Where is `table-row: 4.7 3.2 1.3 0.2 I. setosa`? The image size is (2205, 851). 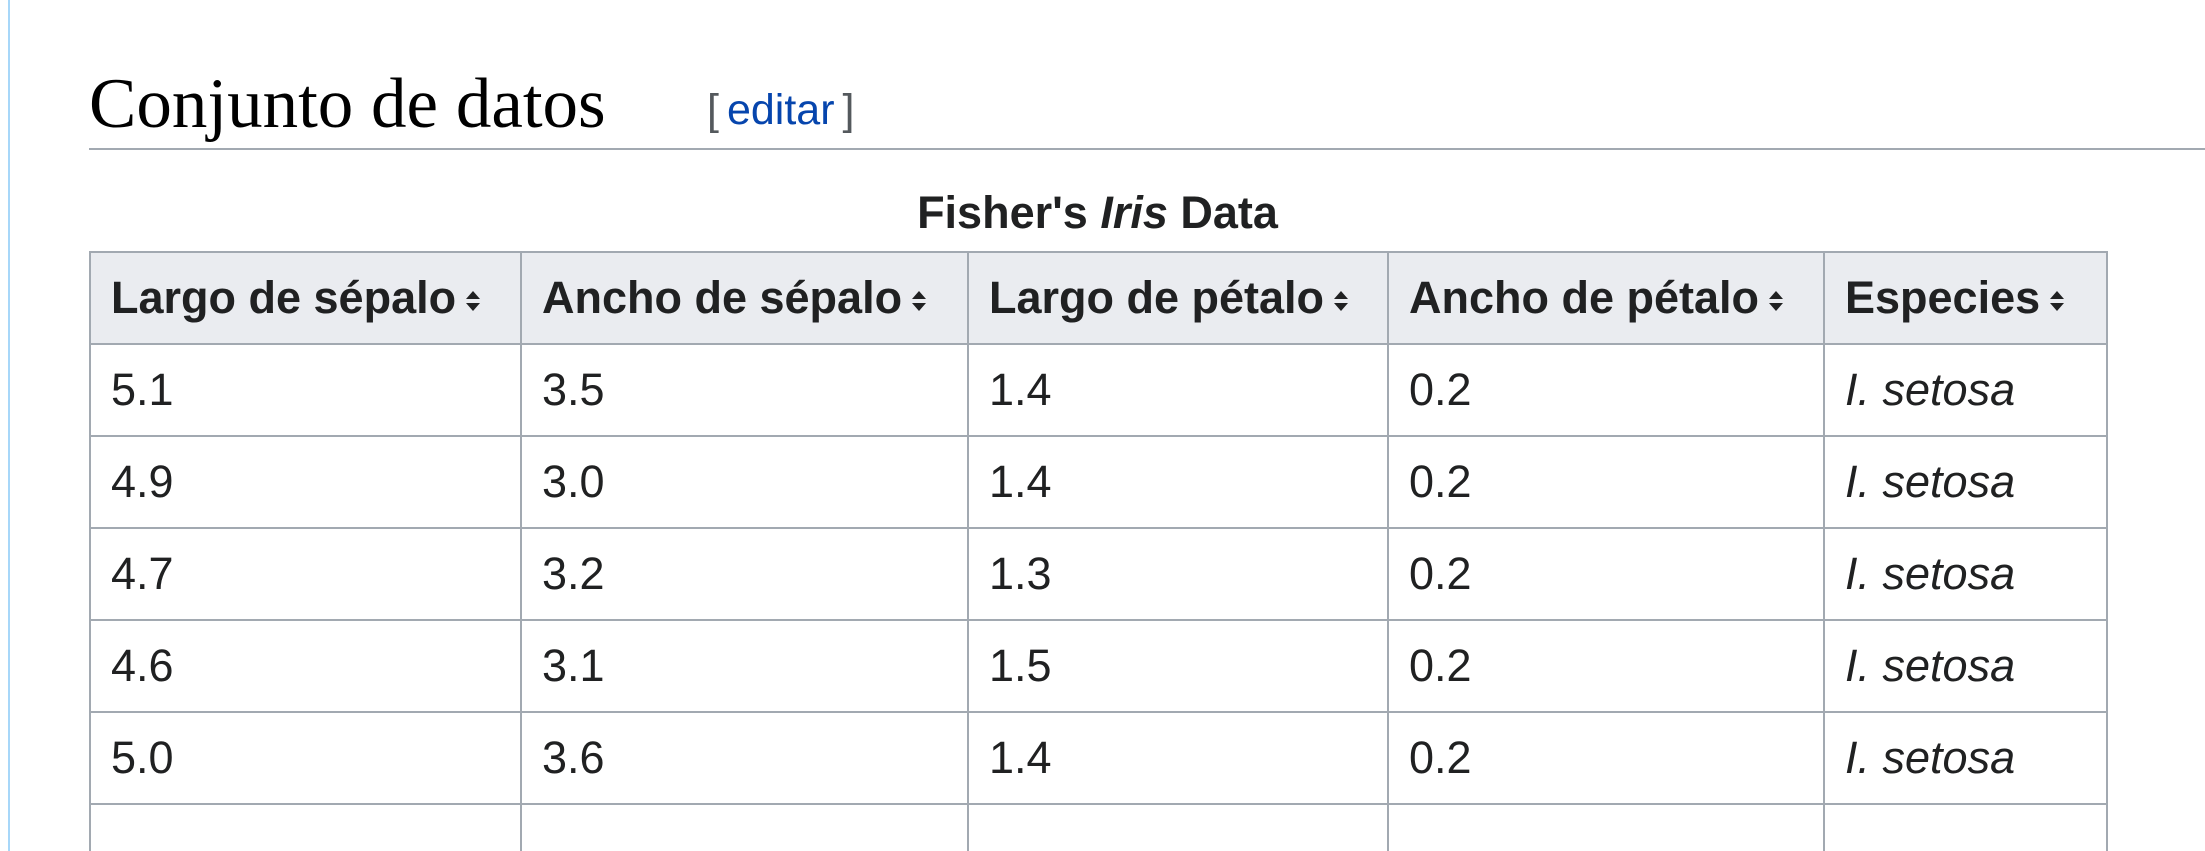 table-row: 4.7 3.2 1.3 0.2 I. setosa is located at coordinates (1098, 574).